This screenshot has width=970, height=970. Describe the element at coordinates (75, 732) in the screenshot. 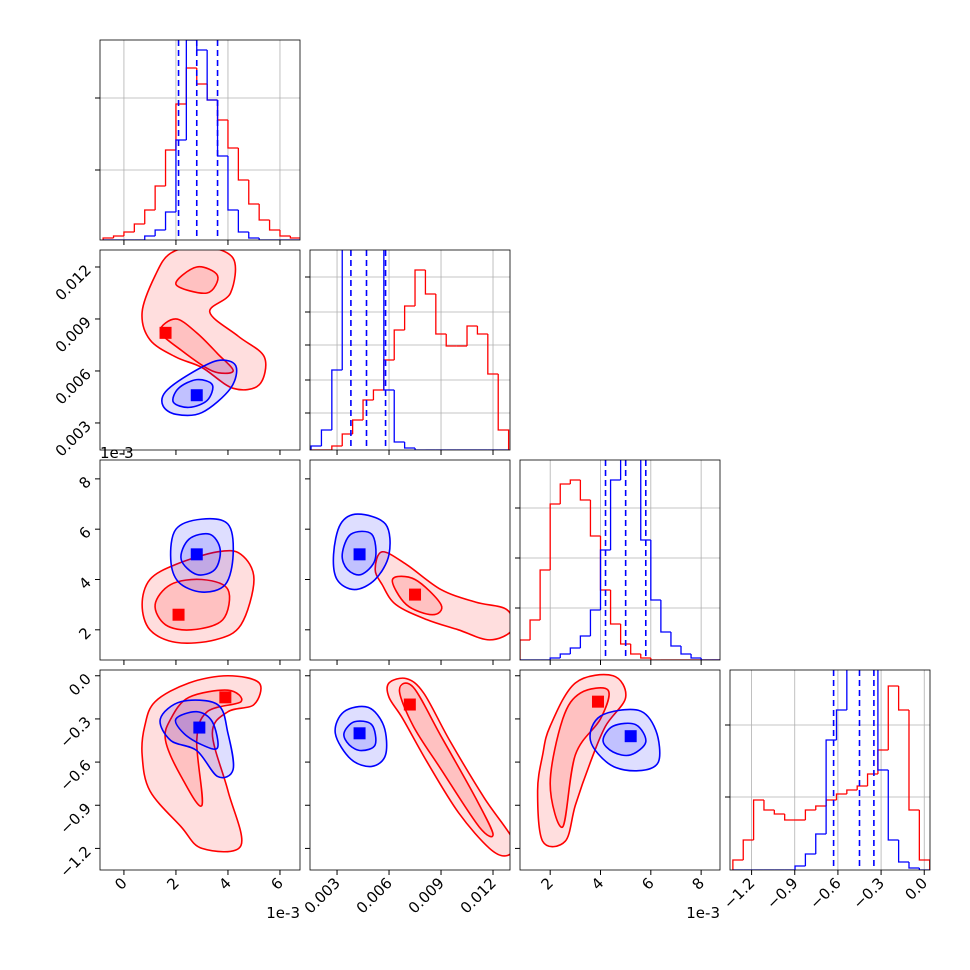

I see `y-tick-label: −0.3` at that location.